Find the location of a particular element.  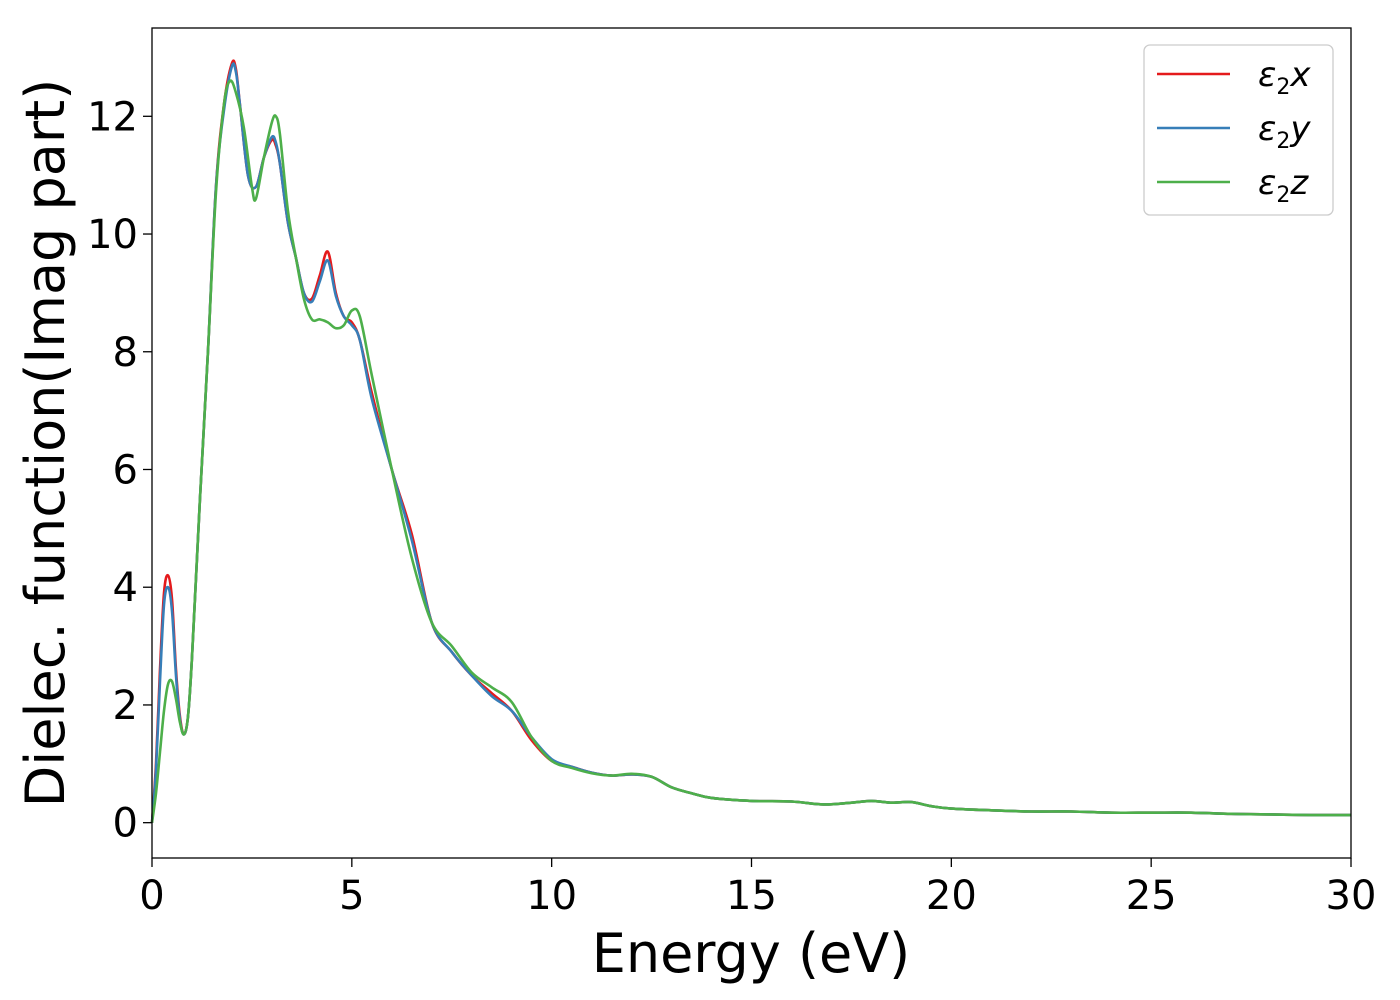

legend: ε2x ε2y ε2z is located at coordinates (1238, 130).